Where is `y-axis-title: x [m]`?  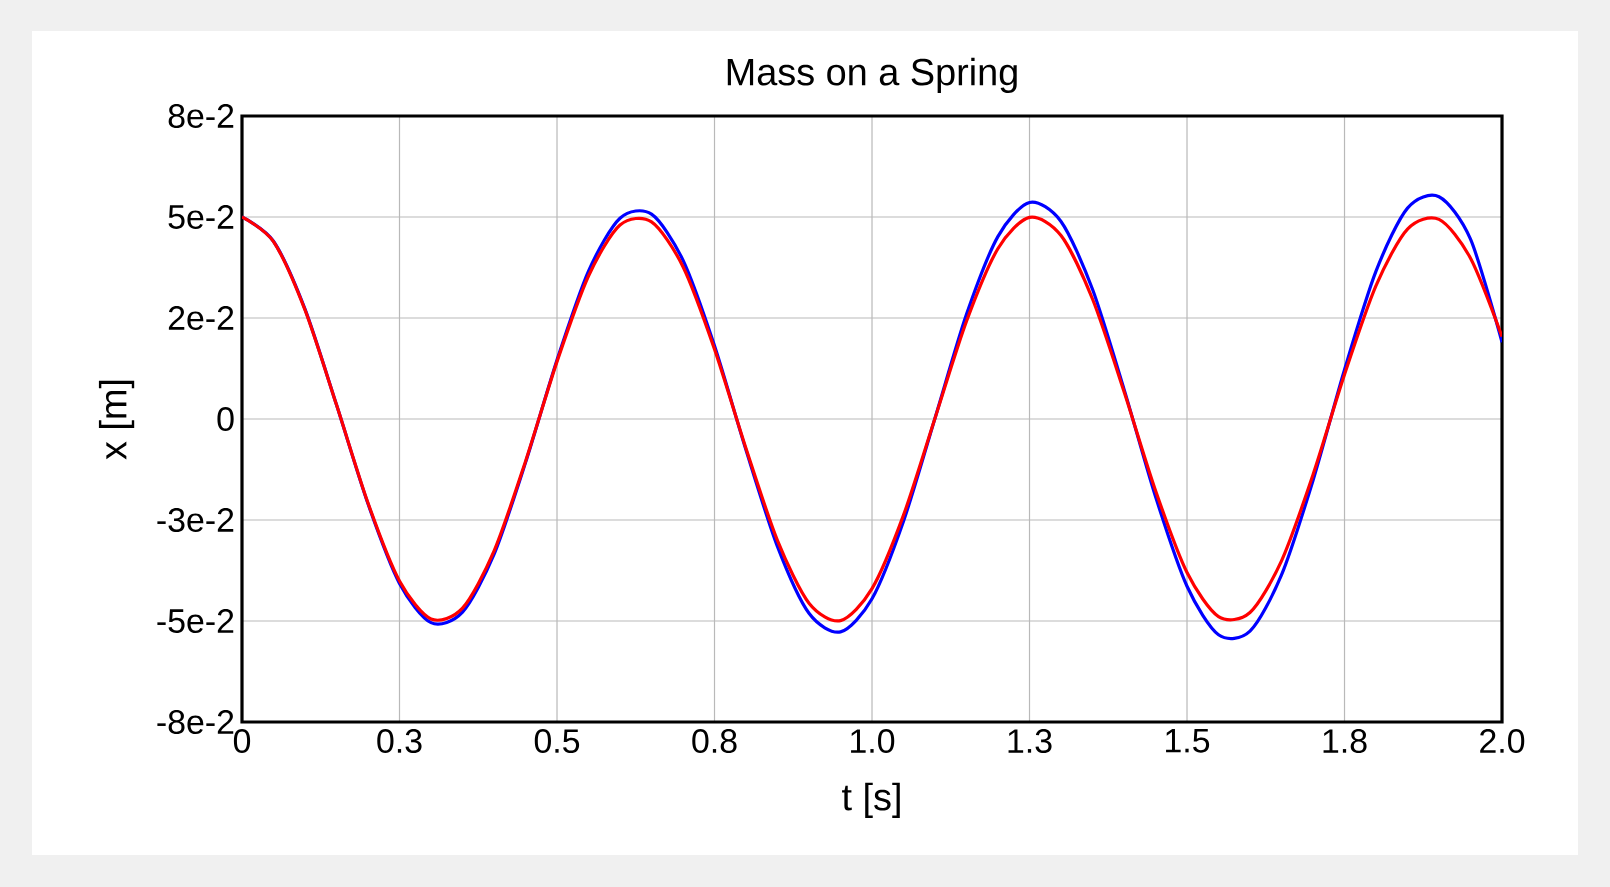
y-axis-title: x [m] is located at coordinates (116, 420).